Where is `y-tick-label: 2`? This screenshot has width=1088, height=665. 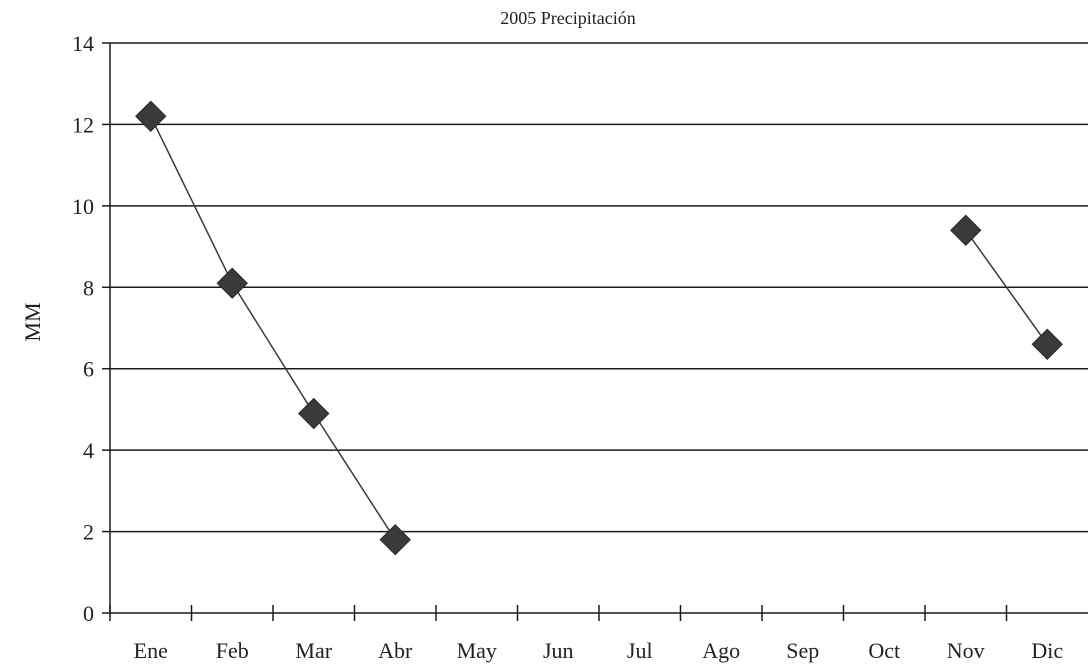
y-tick-label: 2 is located at coordinates (88, 532).